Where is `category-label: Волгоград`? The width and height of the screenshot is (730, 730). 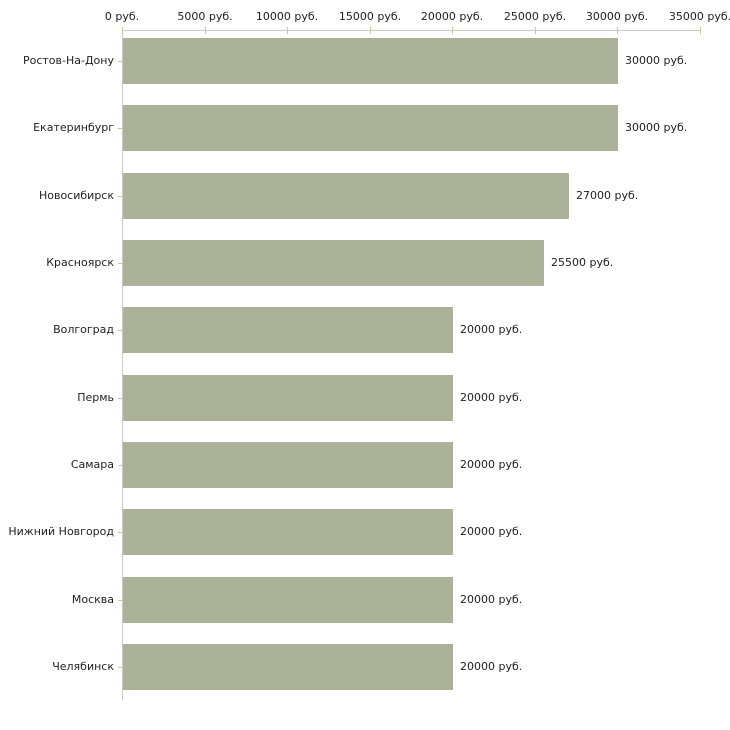
category-label: Волгоград is located at coordinates (83, 329).